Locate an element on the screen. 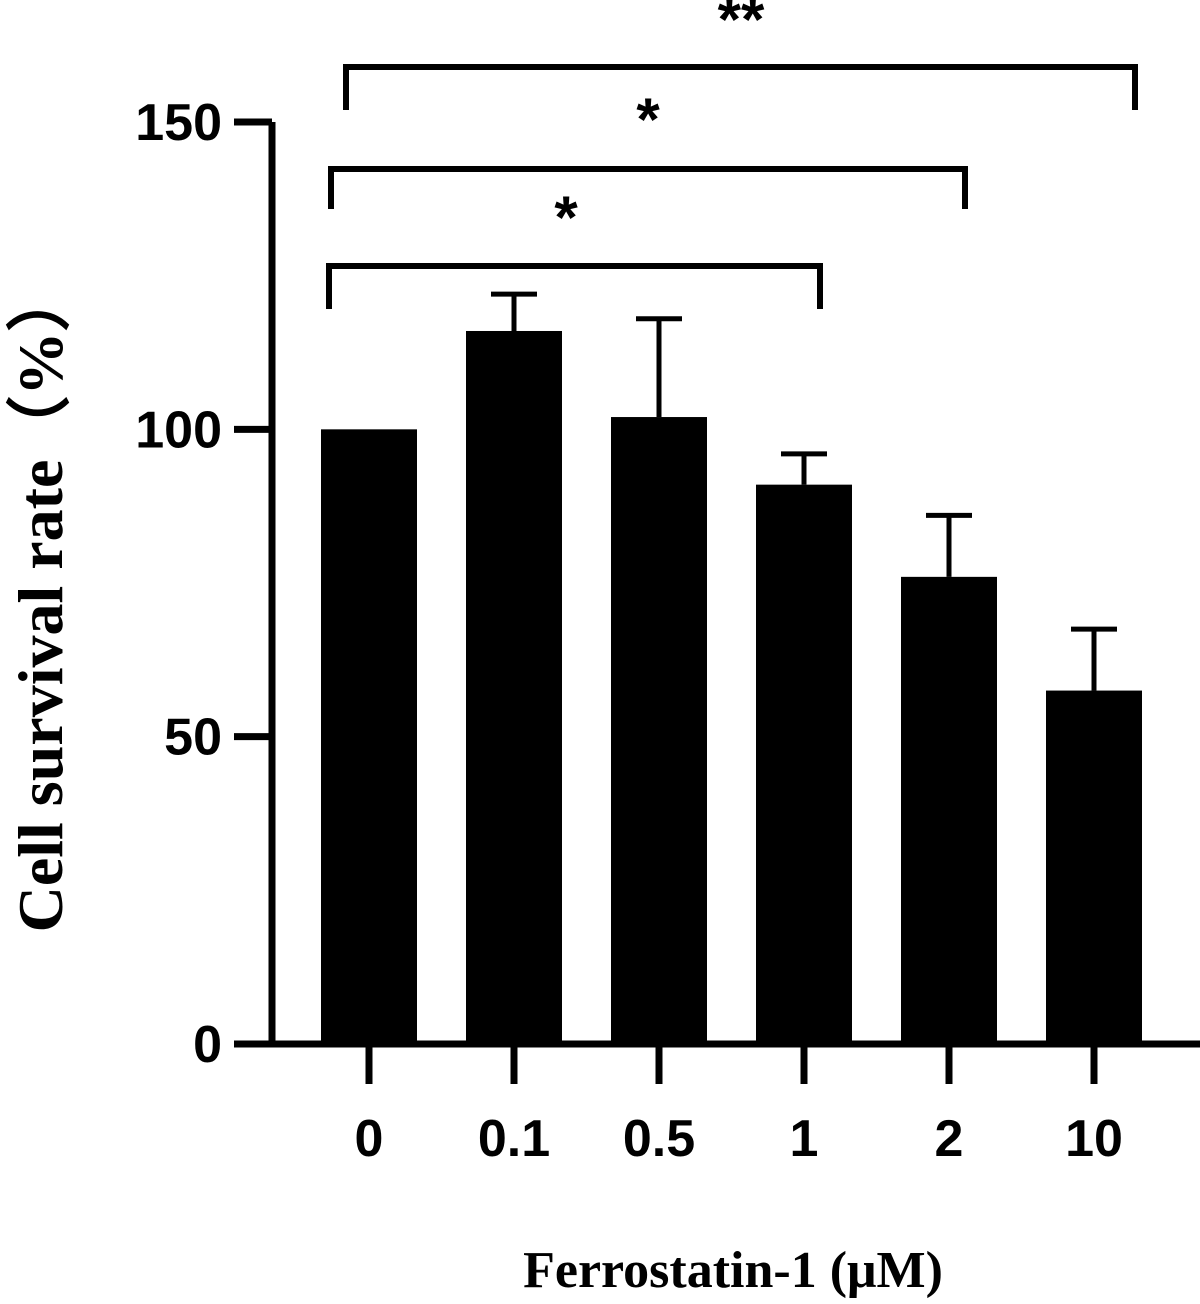 This screenshot has height=1304, width=1200. y-axis-title: Cell survival rate（%） is located at coordinates (40, 600).